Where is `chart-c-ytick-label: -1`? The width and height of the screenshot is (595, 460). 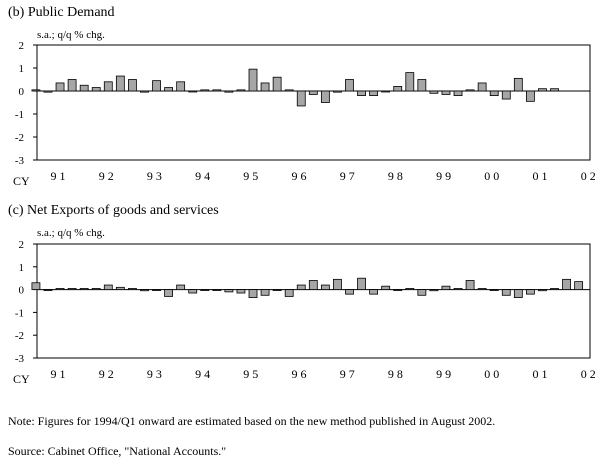 chart-c-ytick-label: -1 is located at coordinates (19, 313).